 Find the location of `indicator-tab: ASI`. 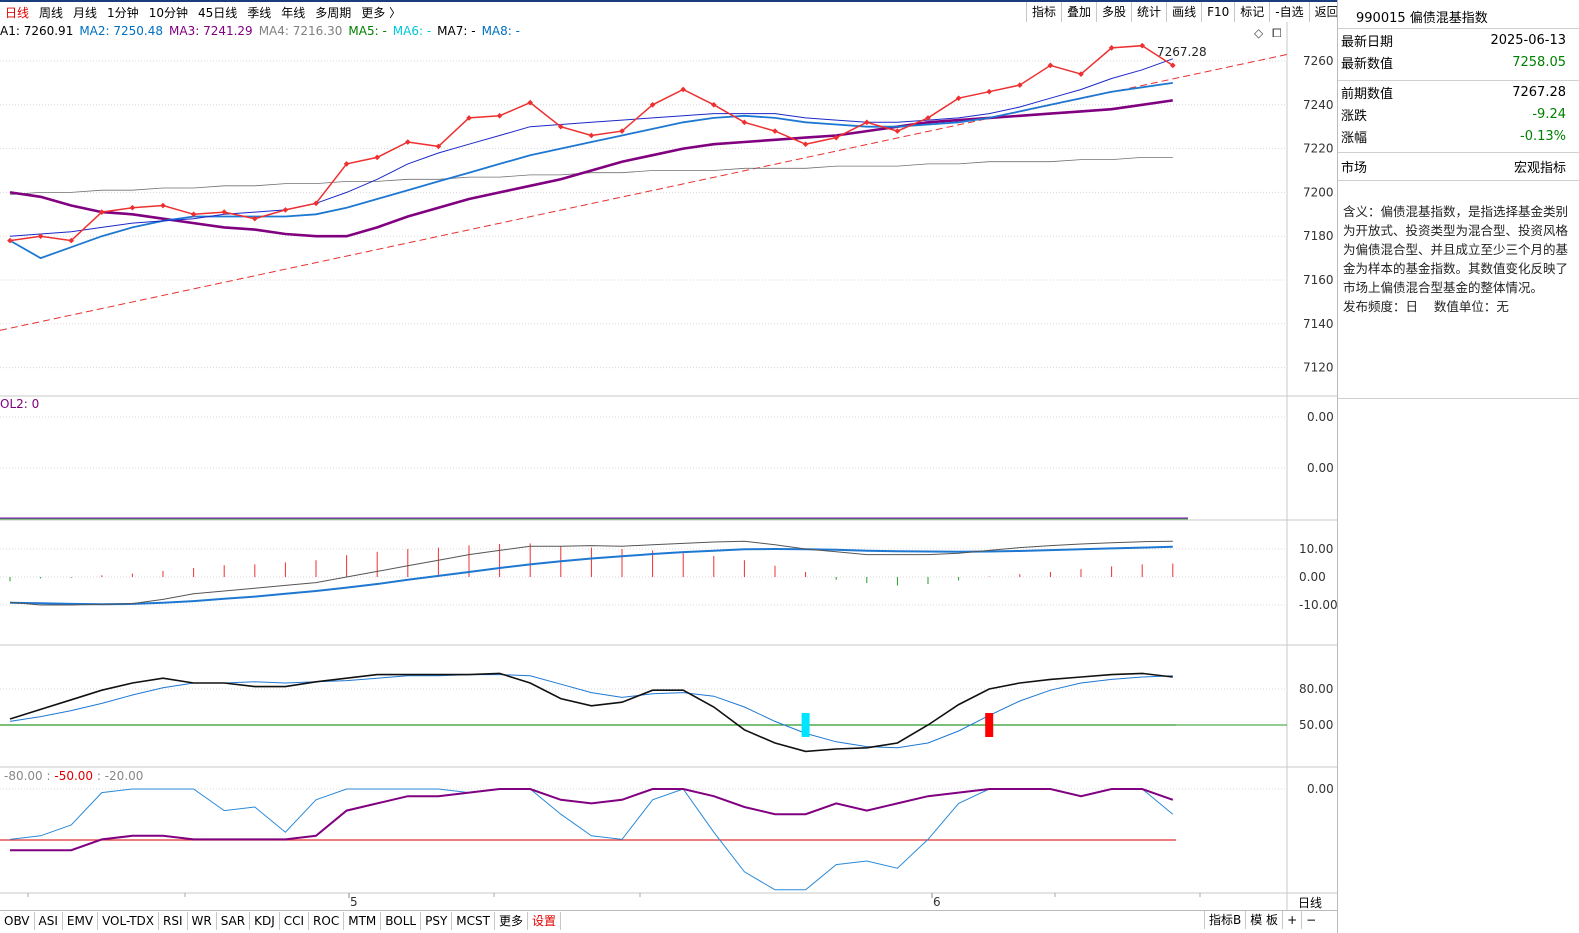

indicator-tab: ASI is located at coordinates (49, 921).